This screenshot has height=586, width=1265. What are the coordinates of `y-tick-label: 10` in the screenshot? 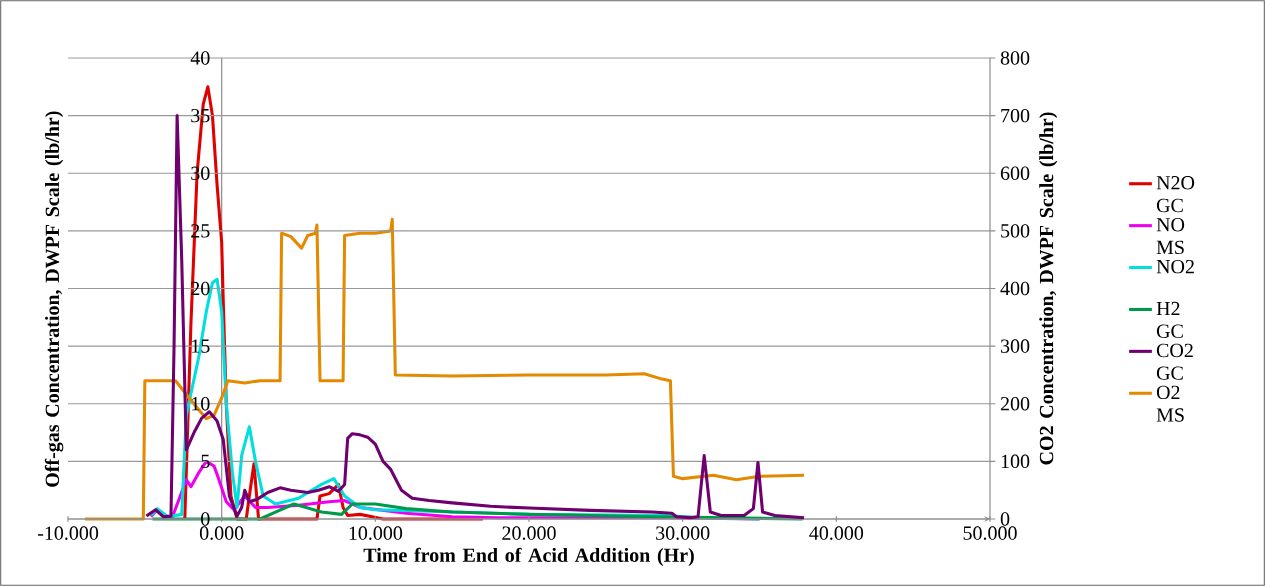 It's located at (201, 403).